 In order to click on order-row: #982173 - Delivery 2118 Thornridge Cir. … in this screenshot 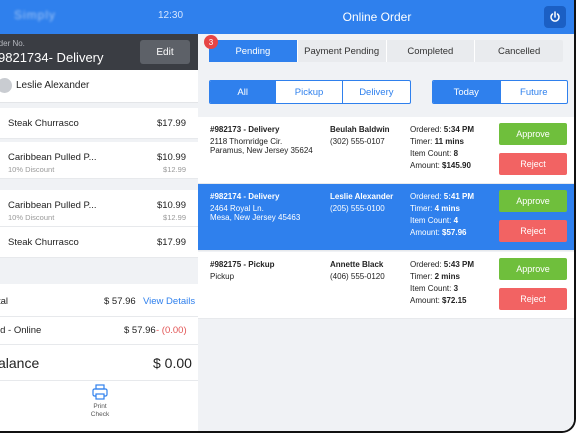, I will do `click(386, 150)`.